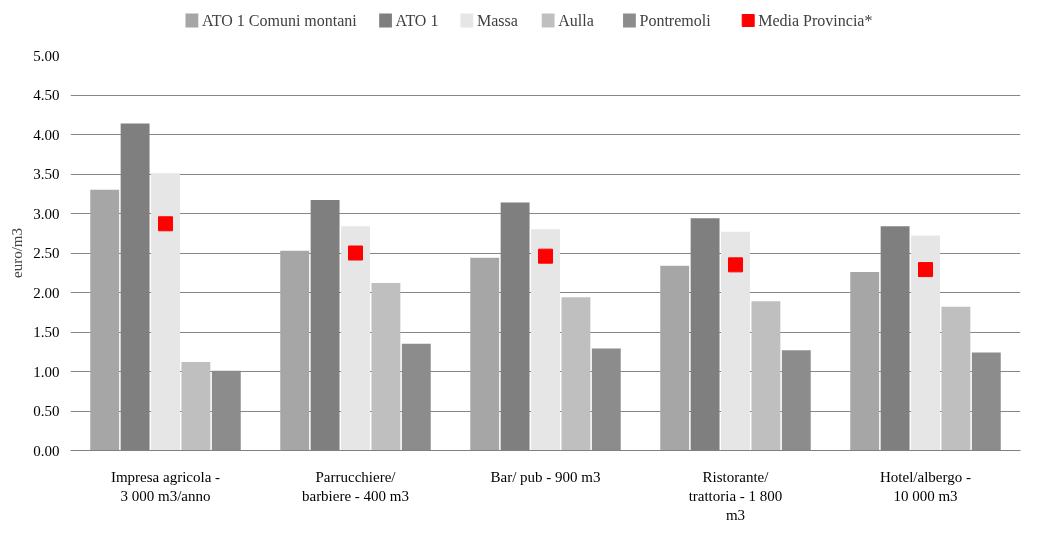  I want to click on y-tick-label: 0.50, so click(46, 411).